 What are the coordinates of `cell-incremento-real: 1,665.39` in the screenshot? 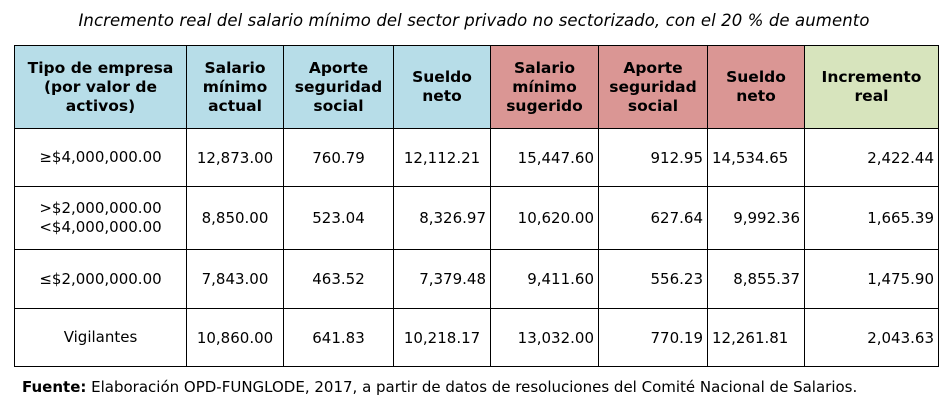 It's located at (871, 218).